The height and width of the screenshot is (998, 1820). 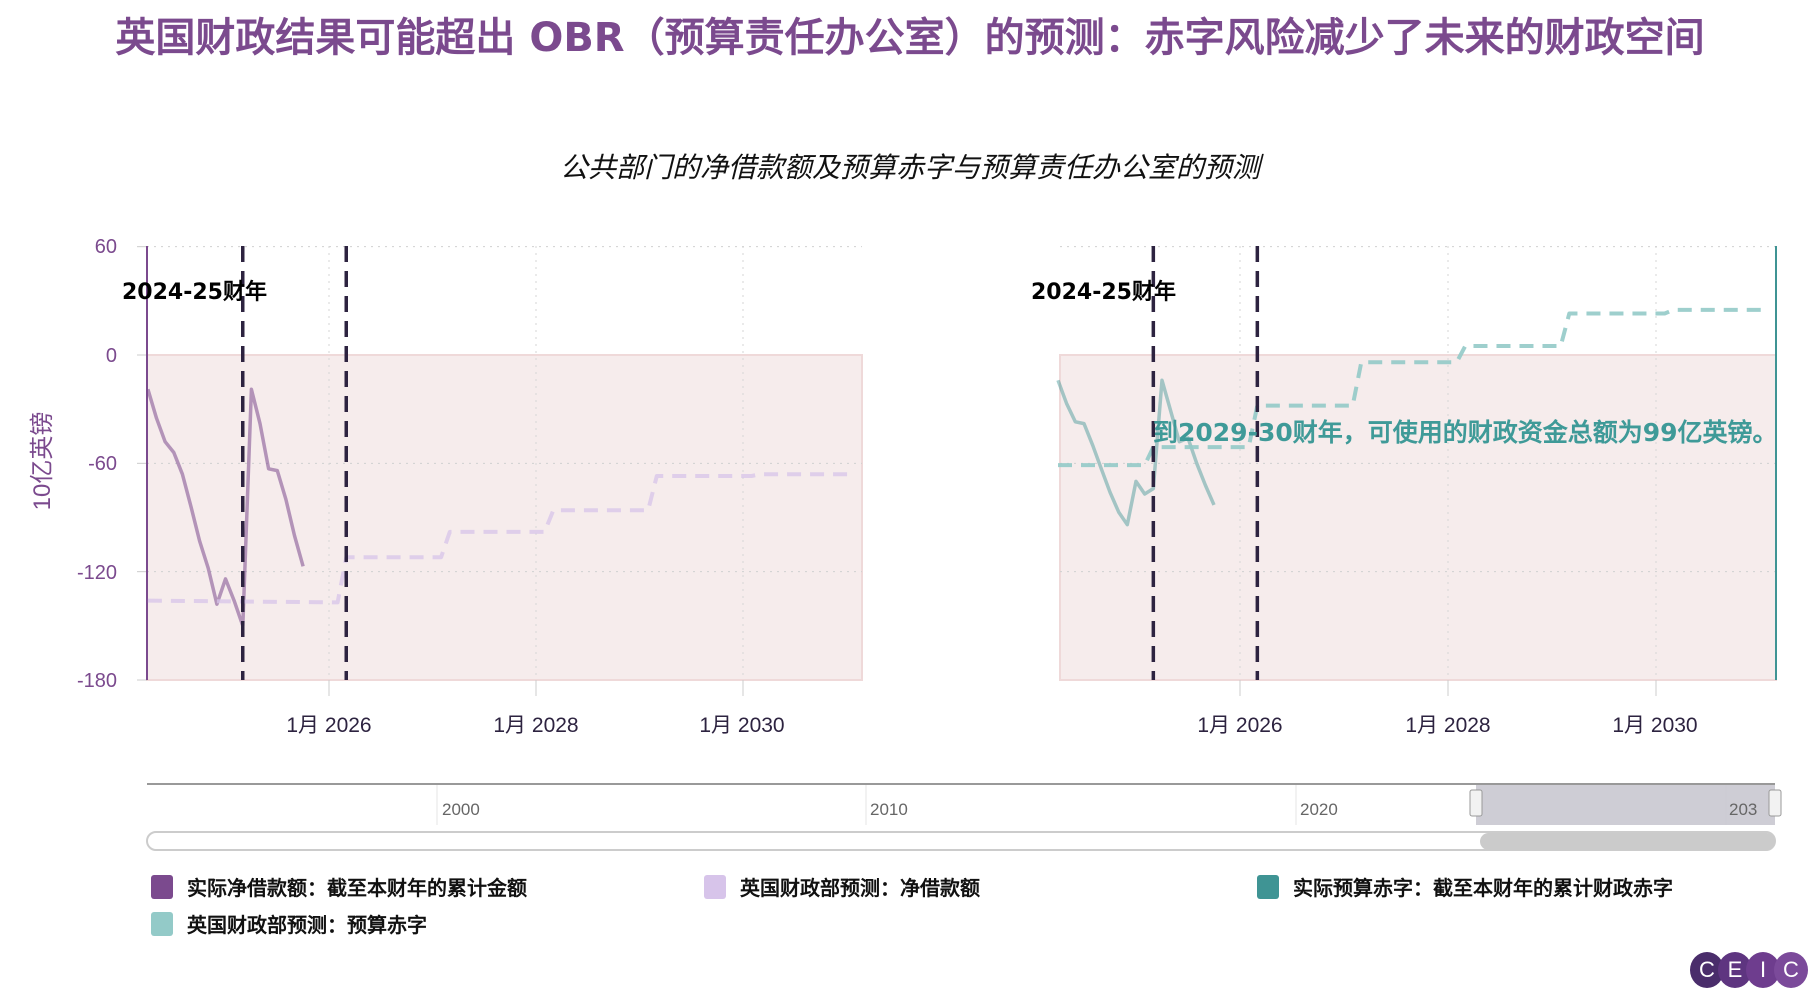 What do you see at coordinates (1743, 809) in the screenshot?
I see `navigator-label: 203` at bounding box center [1743, 809].